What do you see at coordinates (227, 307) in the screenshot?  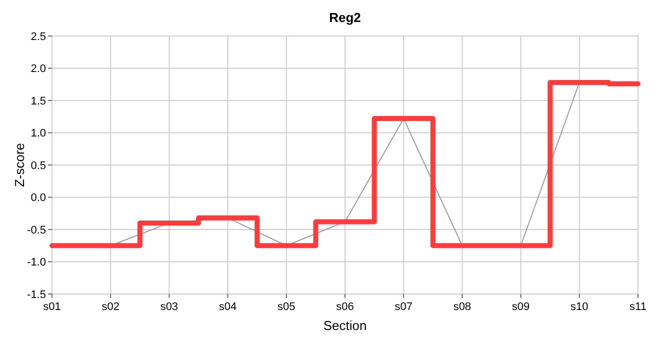 I see `x-tick-label: s04` at bounding box center [227, 307].